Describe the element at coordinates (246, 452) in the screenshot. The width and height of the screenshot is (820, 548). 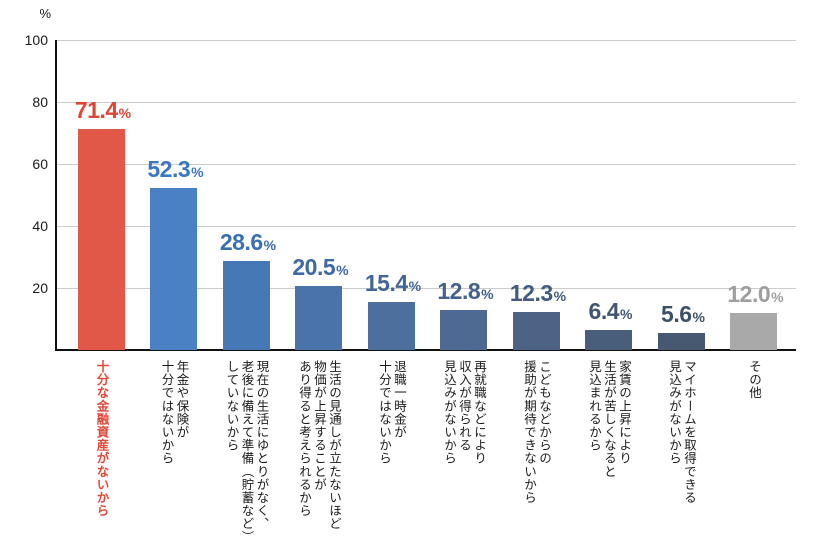
I see `category-label: 現在の生活にゆとりがなく、 老後に備えて準備（貯蓄など） していないから` at that location.